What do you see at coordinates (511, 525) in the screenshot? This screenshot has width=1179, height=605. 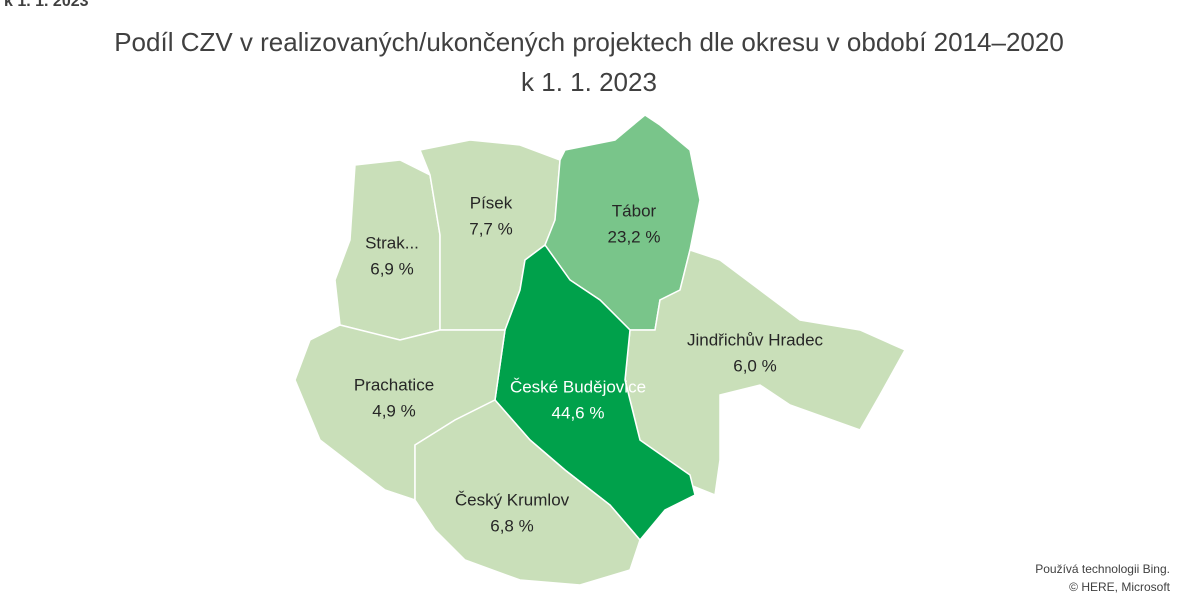 I see `value-label: 6,8 %` at bounding box center [511, 525].